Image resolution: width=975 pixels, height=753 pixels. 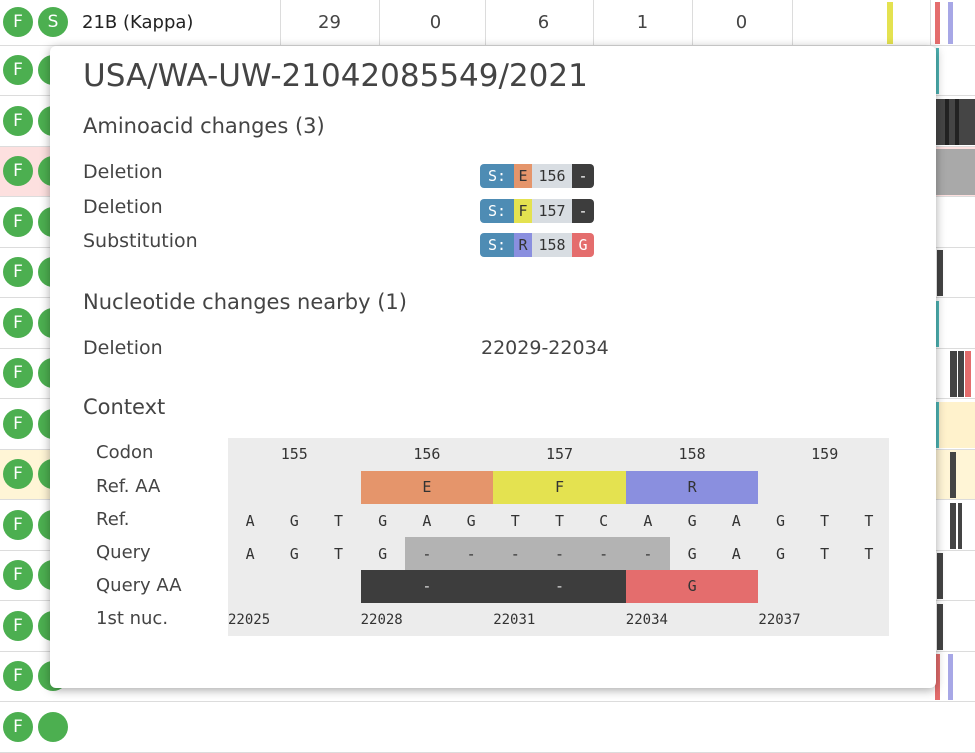 I want to click on value-cell: 6, so click(x=543, y=22).